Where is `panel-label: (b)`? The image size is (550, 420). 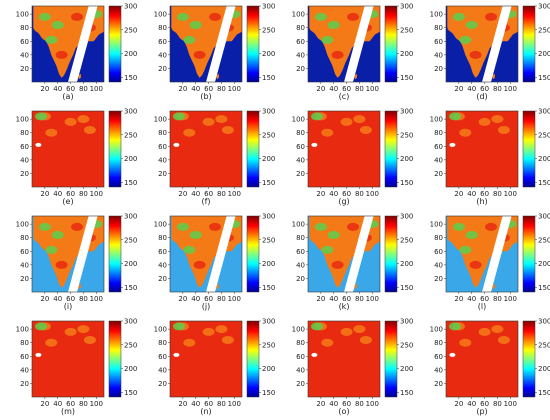
panel-label: (b) is located at coordinates (205, 96).